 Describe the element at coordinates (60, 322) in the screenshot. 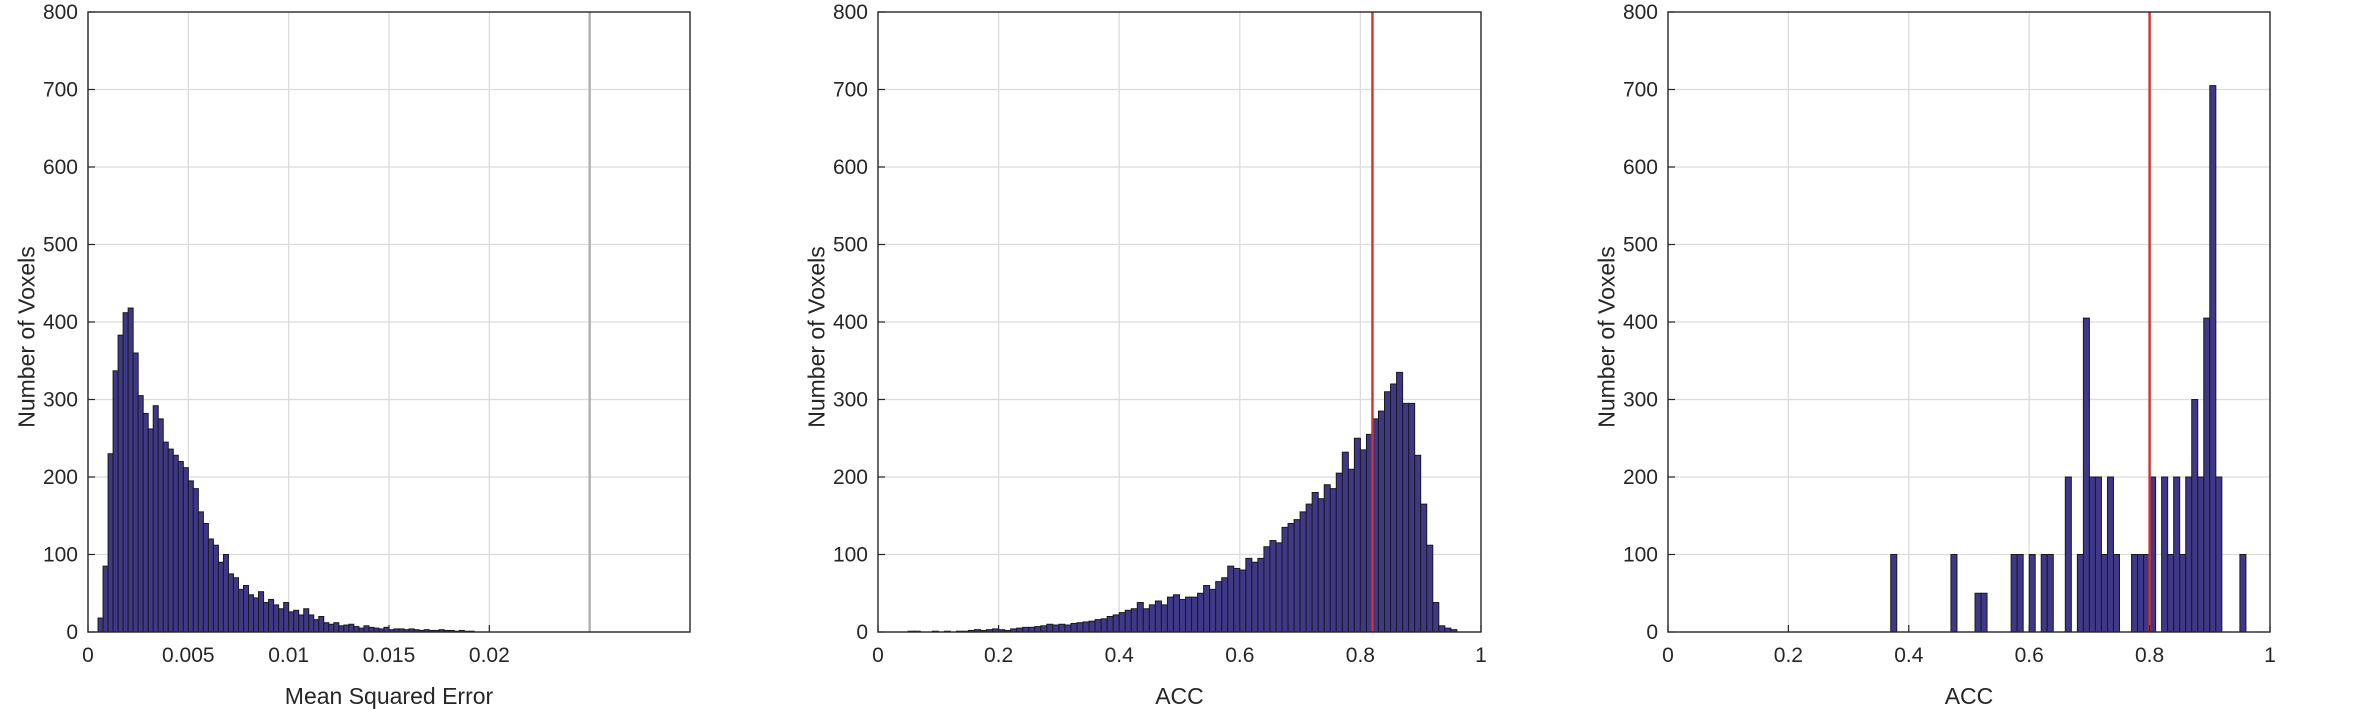

I see `y-tick-label: 400` at that location.